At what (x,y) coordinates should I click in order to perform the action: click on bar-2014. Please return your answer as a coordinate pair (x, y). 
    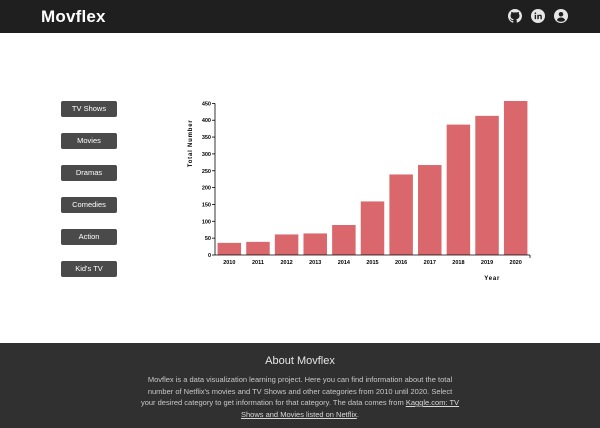
    Looking at the image, I should click on (344, 240).